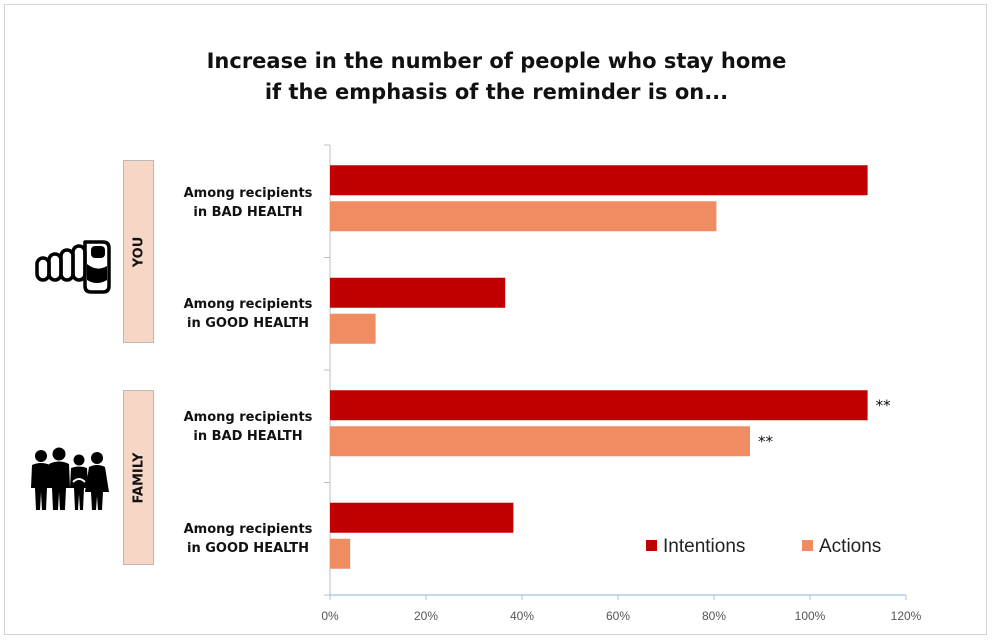 This screenshot has width=993, height=641. What do you see at coordinates (651, 545) in the screenshot?
I see `legend-swatch-intentions` at bounding box center [651, 545].